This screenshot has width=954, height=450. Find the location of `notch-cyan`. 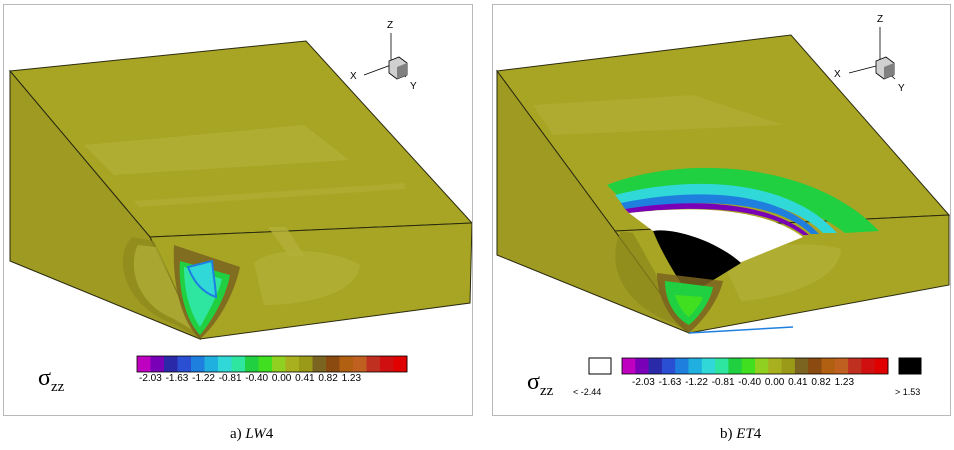

notch-cyan is located at coordinates (202, 279).